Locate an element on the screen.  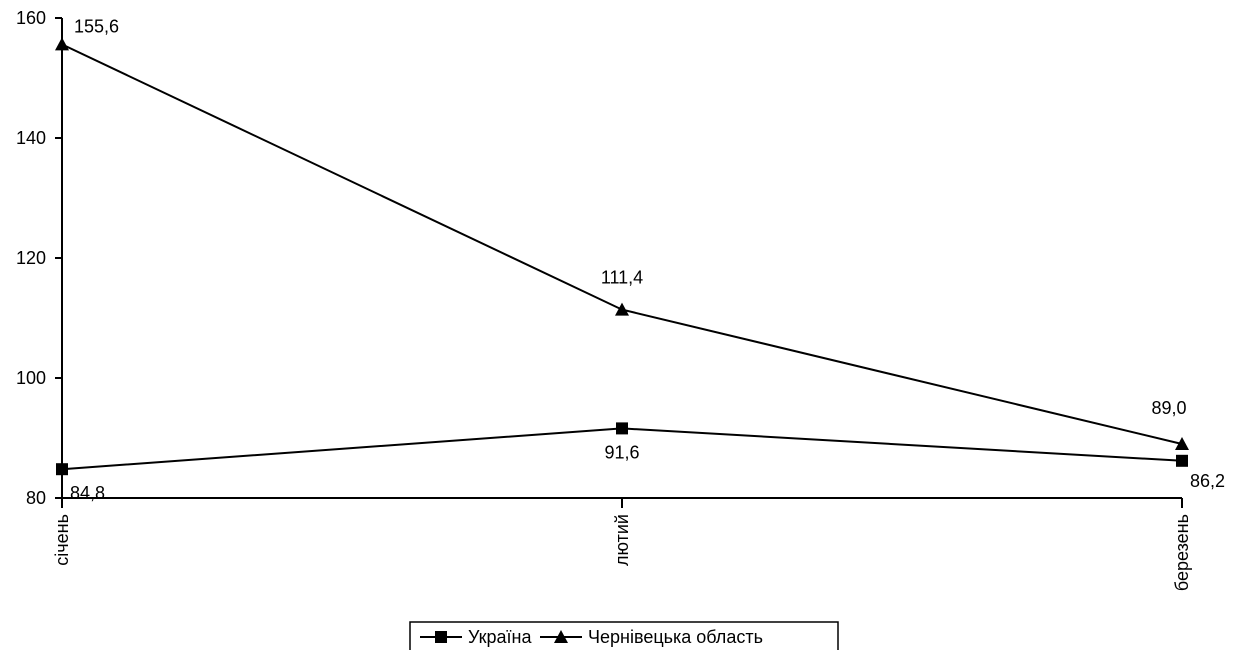
legend-box is located at coordinates (624, 635).